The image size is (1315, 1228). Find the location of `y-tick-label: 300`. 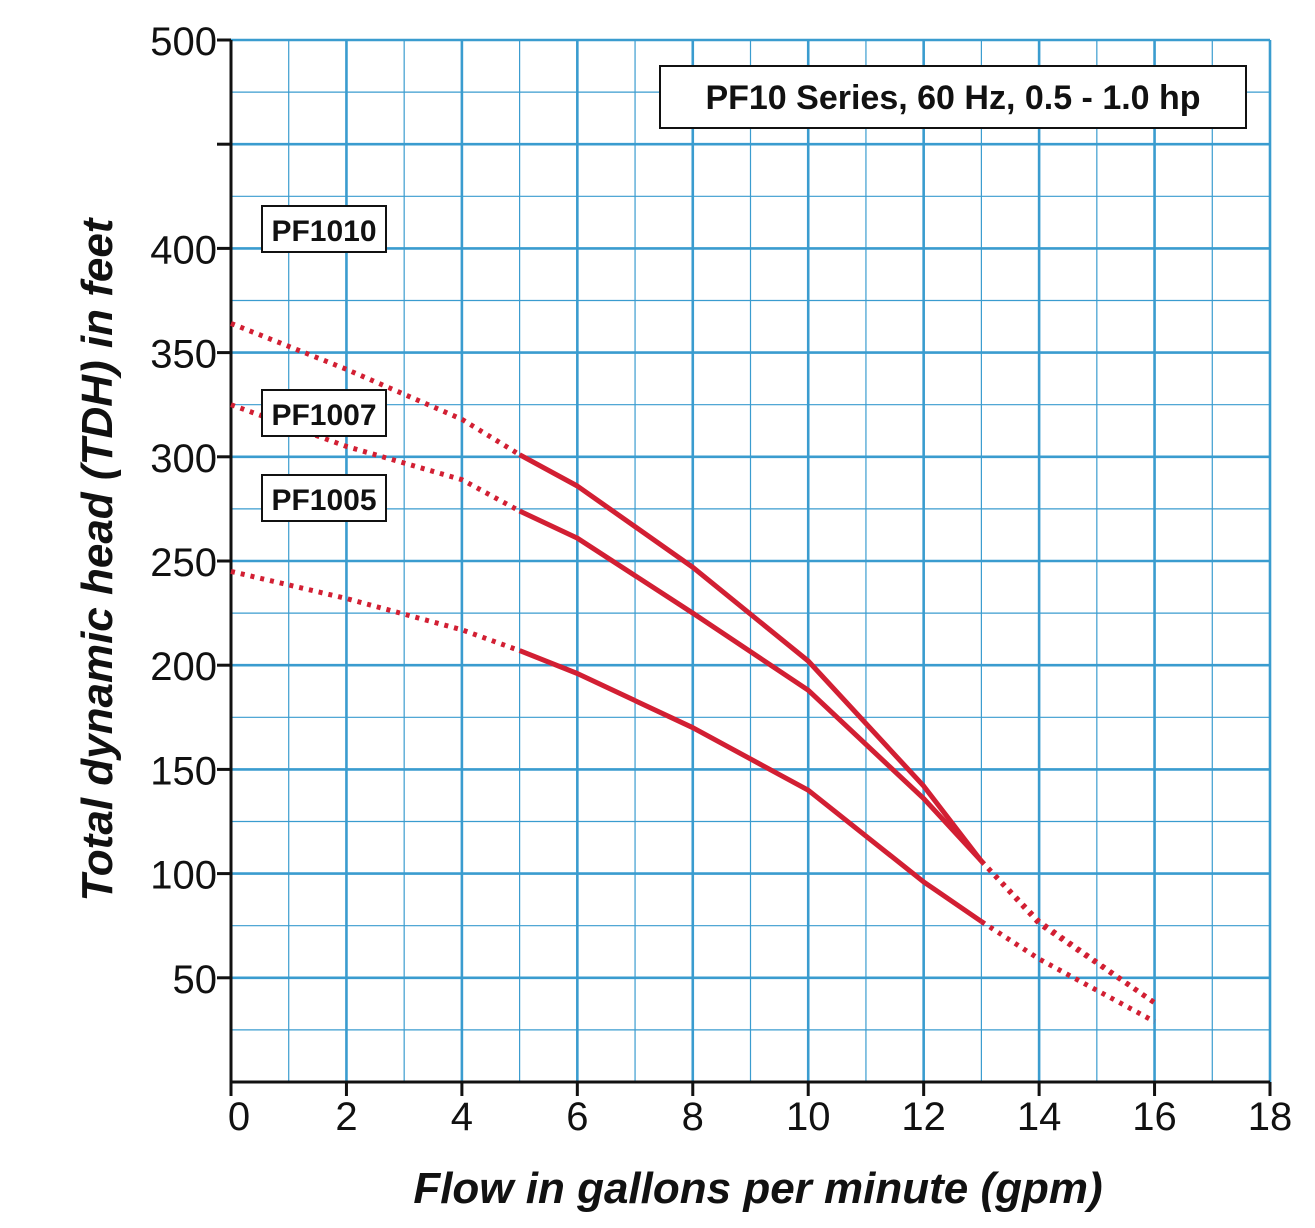

y-tick-label: 300 is located at coordinates (183, 459).